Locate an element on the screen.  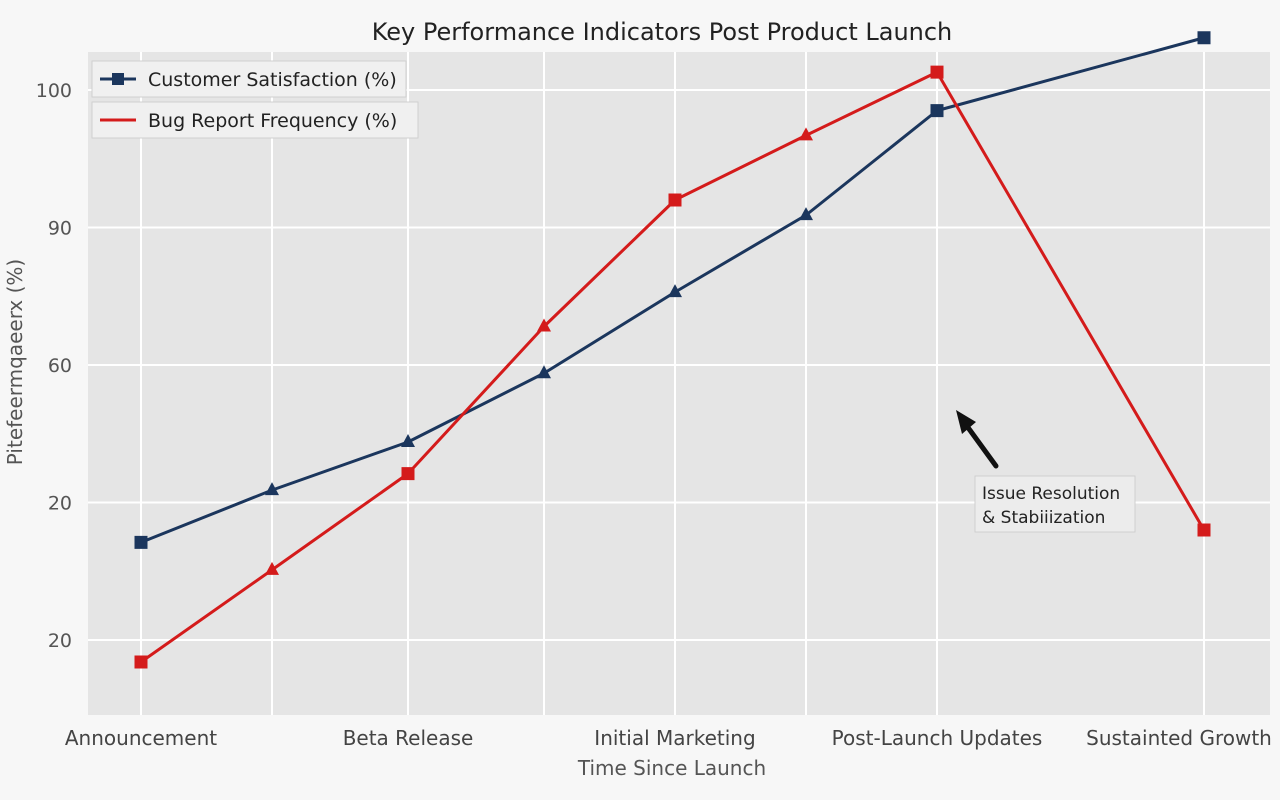
annotation-arrow-head is located at coordinates (966, 422).